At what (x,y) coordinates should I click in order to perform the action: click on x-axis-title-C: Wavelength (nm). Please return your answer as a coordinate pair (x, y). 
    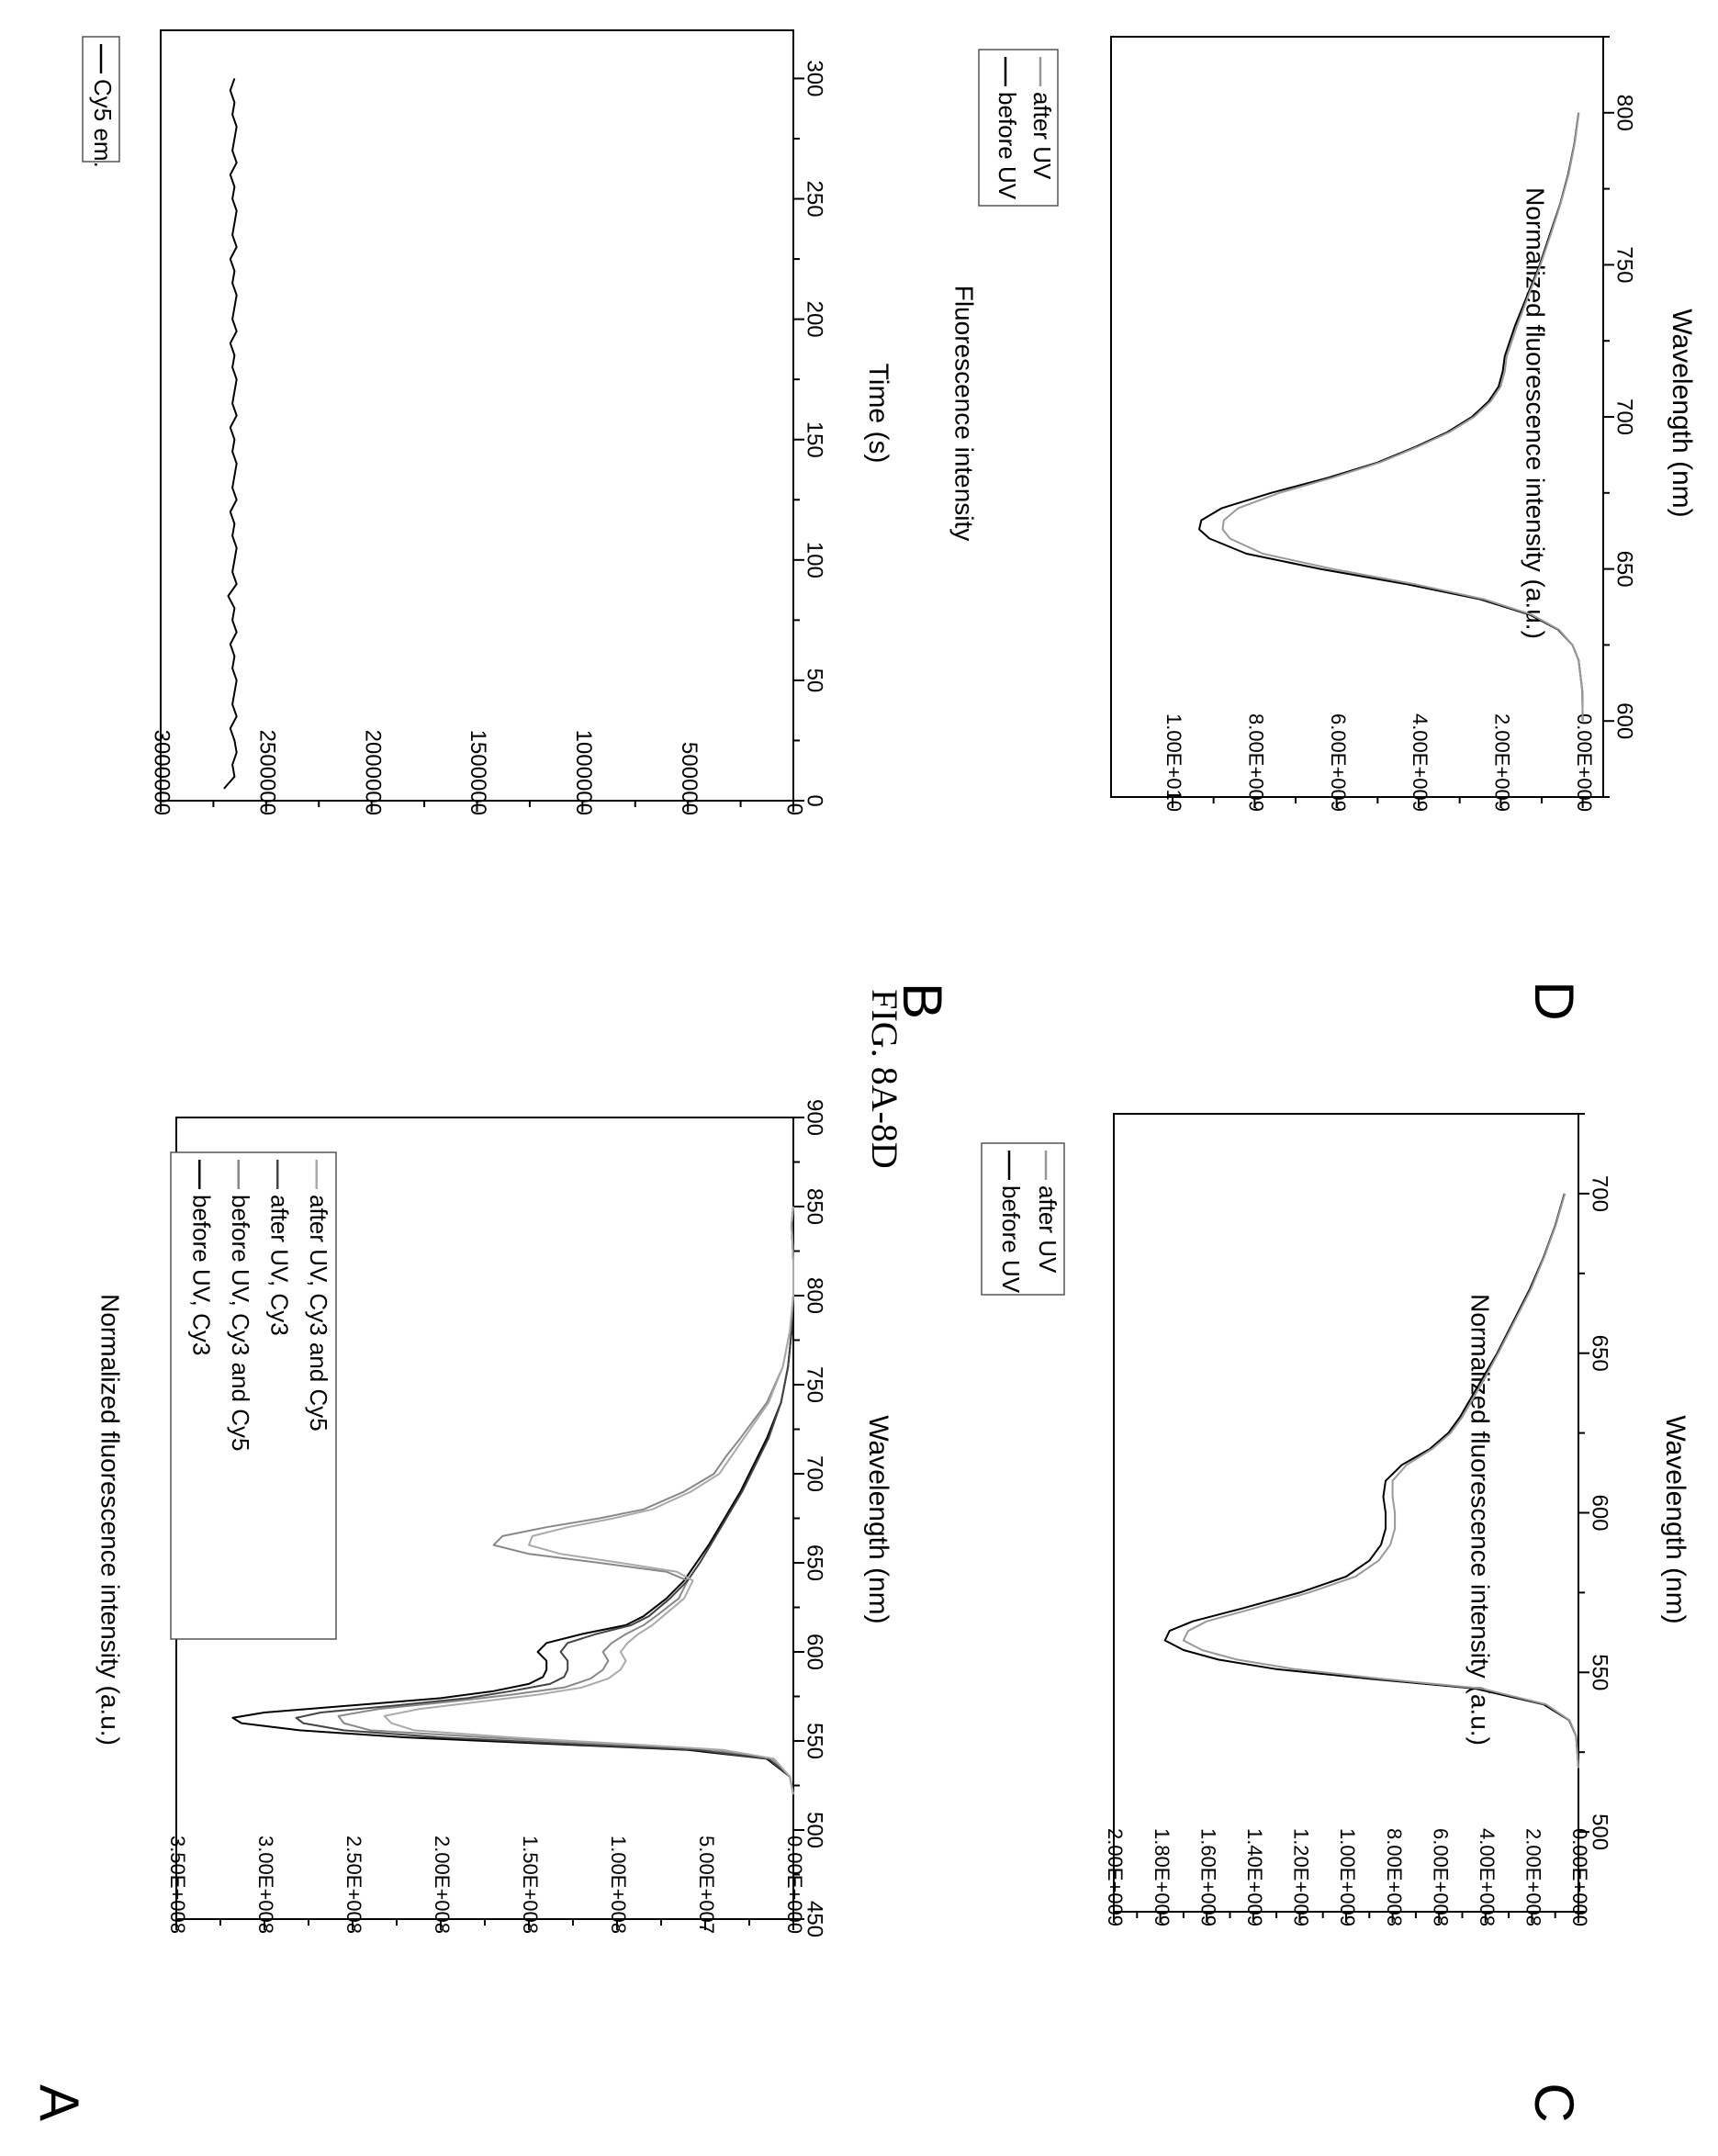
    Looking at the image, I should click on (1675, 1519).